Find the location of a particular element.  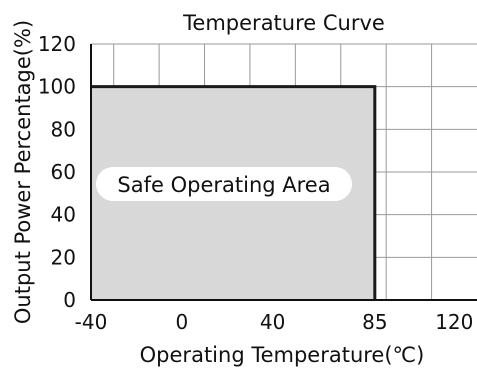

y-tick-label: 60 is located at coordinates (63, 172).